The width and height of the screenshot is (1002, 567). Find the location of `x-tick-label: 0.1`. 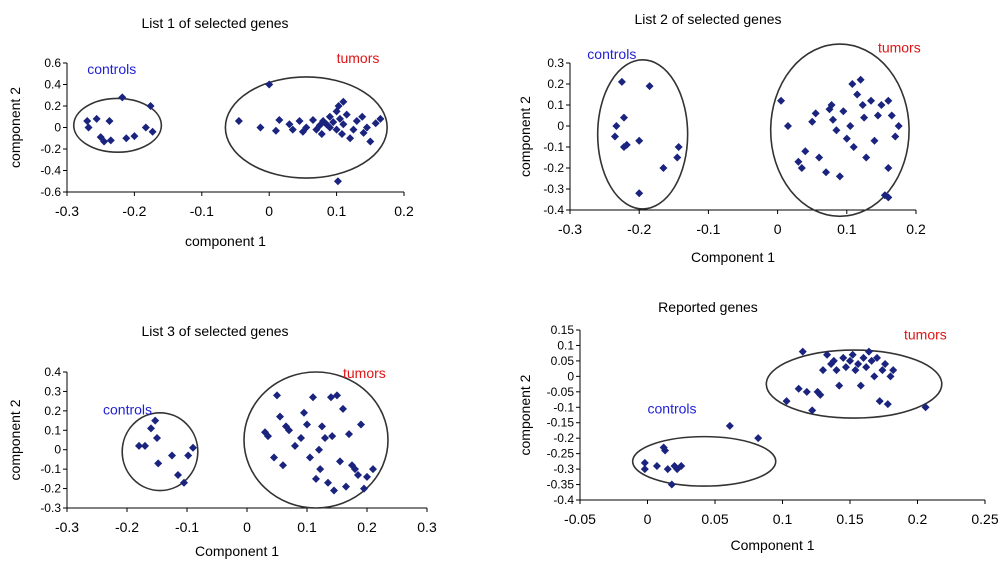

x-tick-label: 0.1 is located at coordinates (847, 229).